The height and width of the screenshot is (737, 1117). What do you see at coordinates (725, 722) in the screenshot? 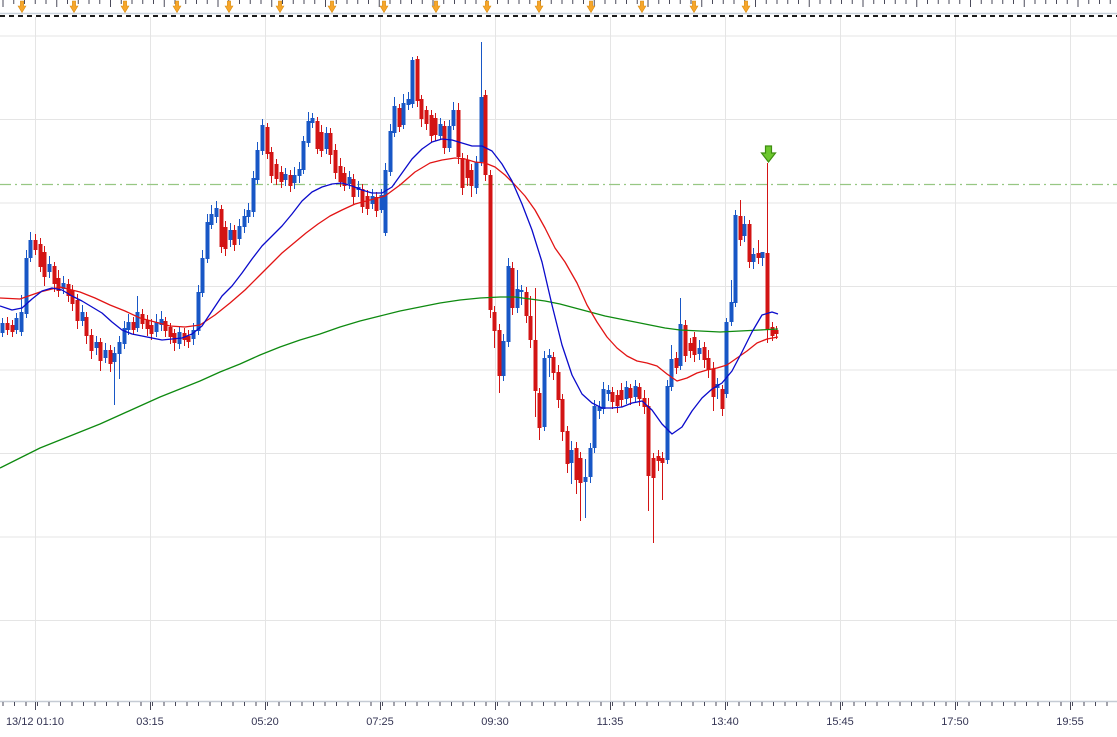
I see `time-axis-label: 13:40` at bounding box center [725, 722].